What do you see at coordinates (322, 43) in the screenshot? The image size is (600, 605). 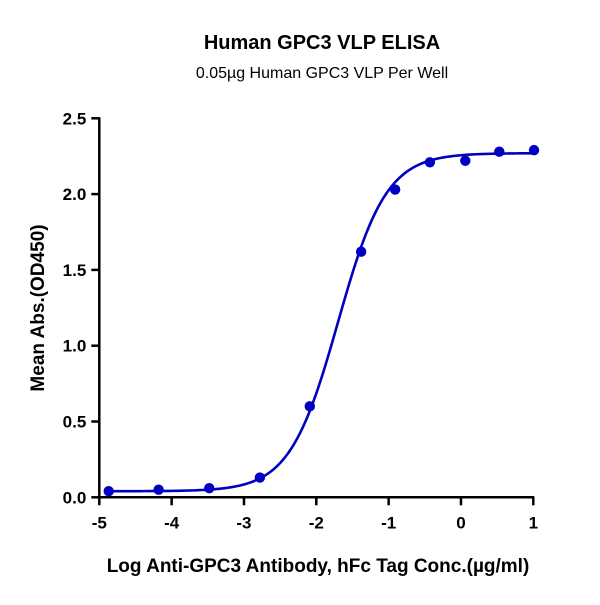 I see `chart-title: Human GPC3 VLP ELISA` at bounding box center [322, 43].